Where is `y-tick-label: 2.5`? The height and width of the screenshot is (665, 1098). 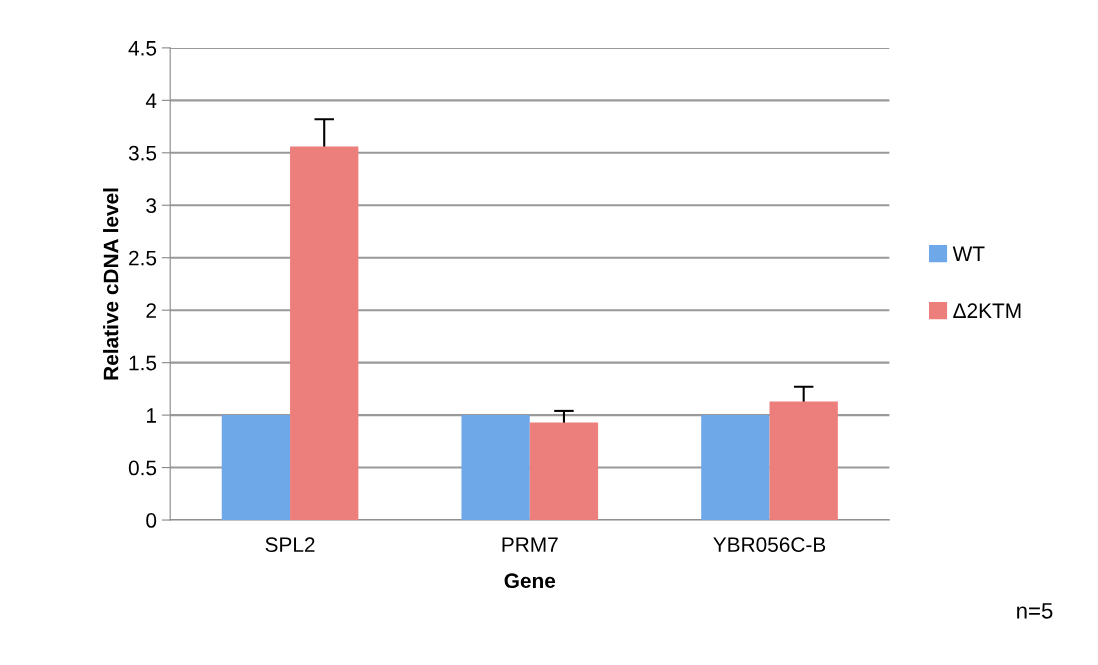
y-tick-label: 2.5 is located at coordinates (143, 258).